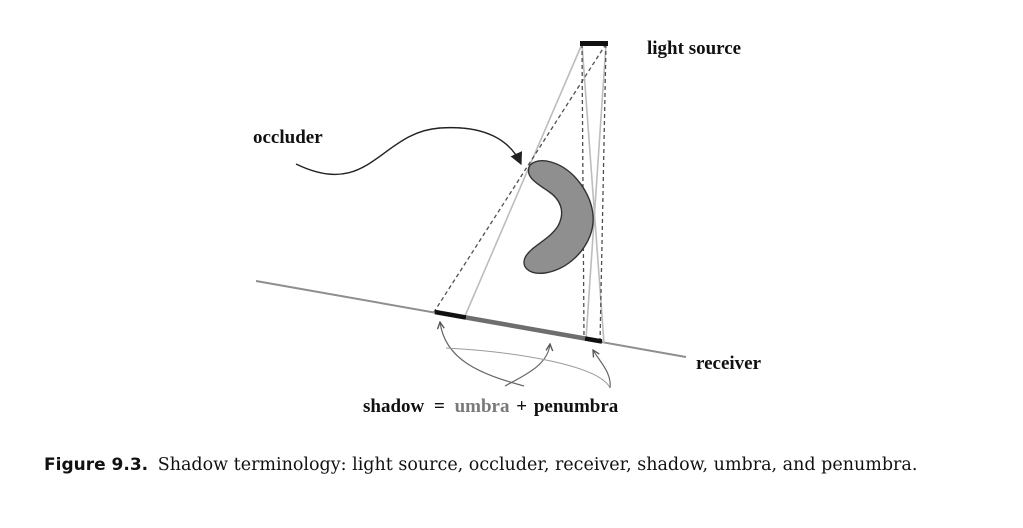  What do you see at coordinates (694, 48) in the screenshot?
I see `light-source-label: light source` at bounding box center [694, 48].